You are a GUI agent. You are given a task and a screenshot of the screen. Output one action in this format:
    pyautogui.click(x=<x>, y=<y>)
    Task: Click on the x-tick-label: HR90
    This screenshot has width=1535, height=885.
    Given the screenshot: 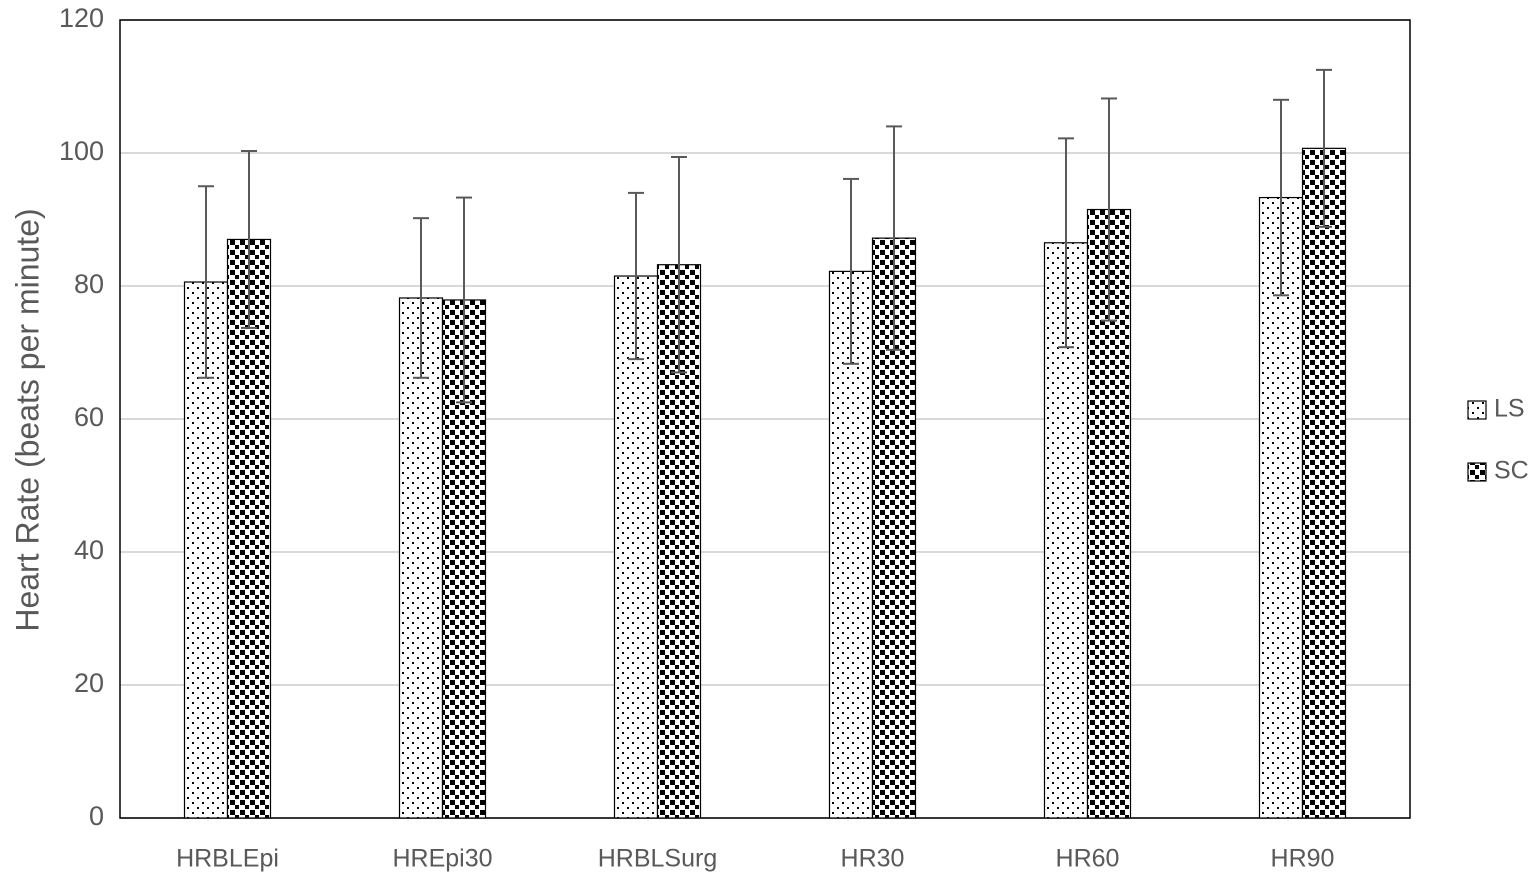 What is the action you would take?
    pyautogui.click(x=1303, y=859)
    